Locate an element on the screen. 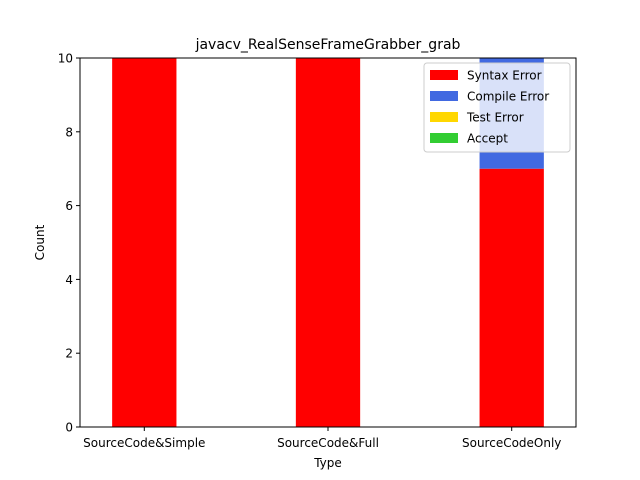  x-tick-label: SourceCode&Simple is located at coordinates (144, 443).